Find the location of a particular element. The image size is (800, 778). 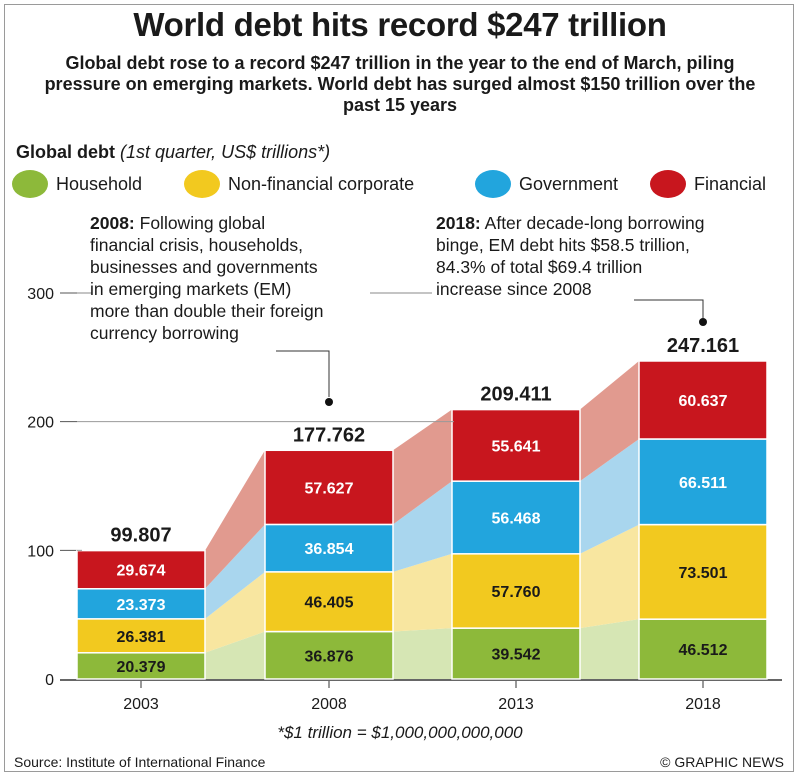

bar-total-label-2003: 99.807 is located at coordinates (140, 536).